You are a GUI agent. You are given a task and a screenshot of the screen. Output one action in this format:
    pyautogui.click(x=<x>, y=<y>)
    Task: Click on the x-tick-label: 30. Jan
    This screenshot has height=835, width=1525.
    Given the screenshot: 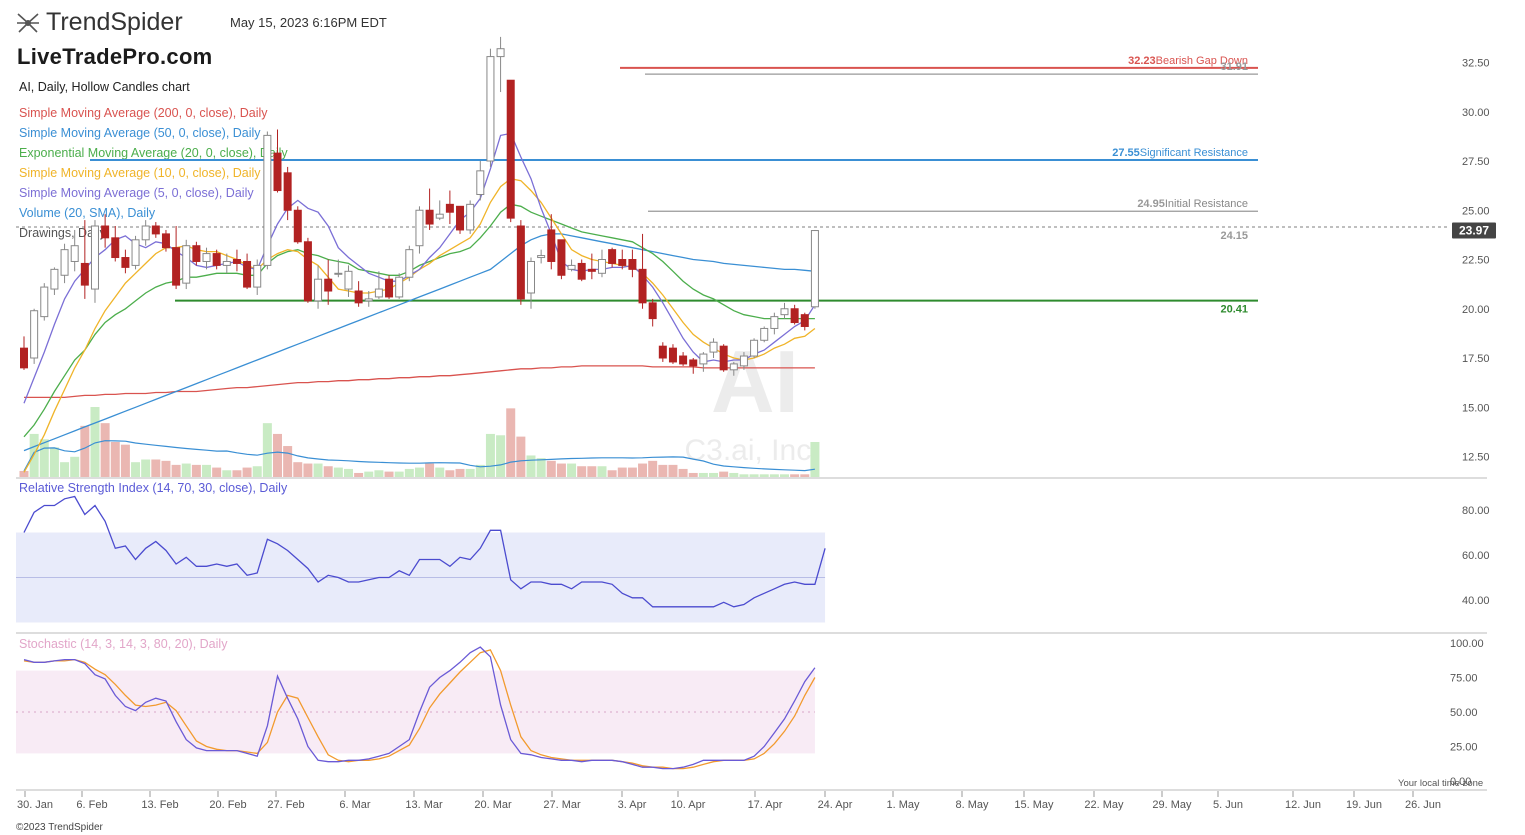 What is the action you would take?
    pyautogui.click(x=35, y=805)
    